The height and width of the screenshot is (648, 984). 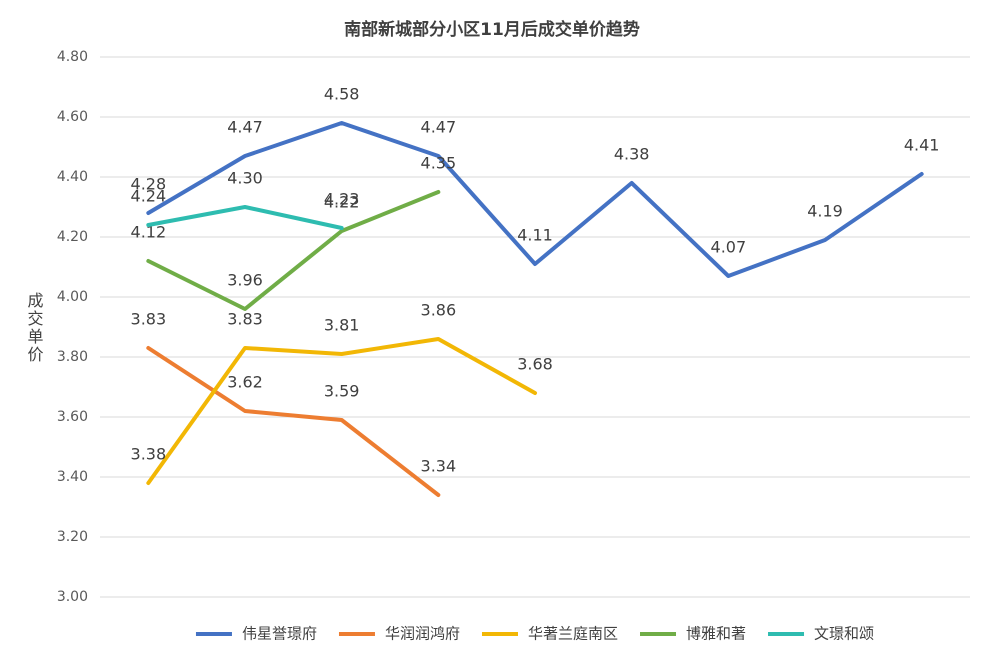 I want to click on data-label: 4.35, so click(x=439, y=163).